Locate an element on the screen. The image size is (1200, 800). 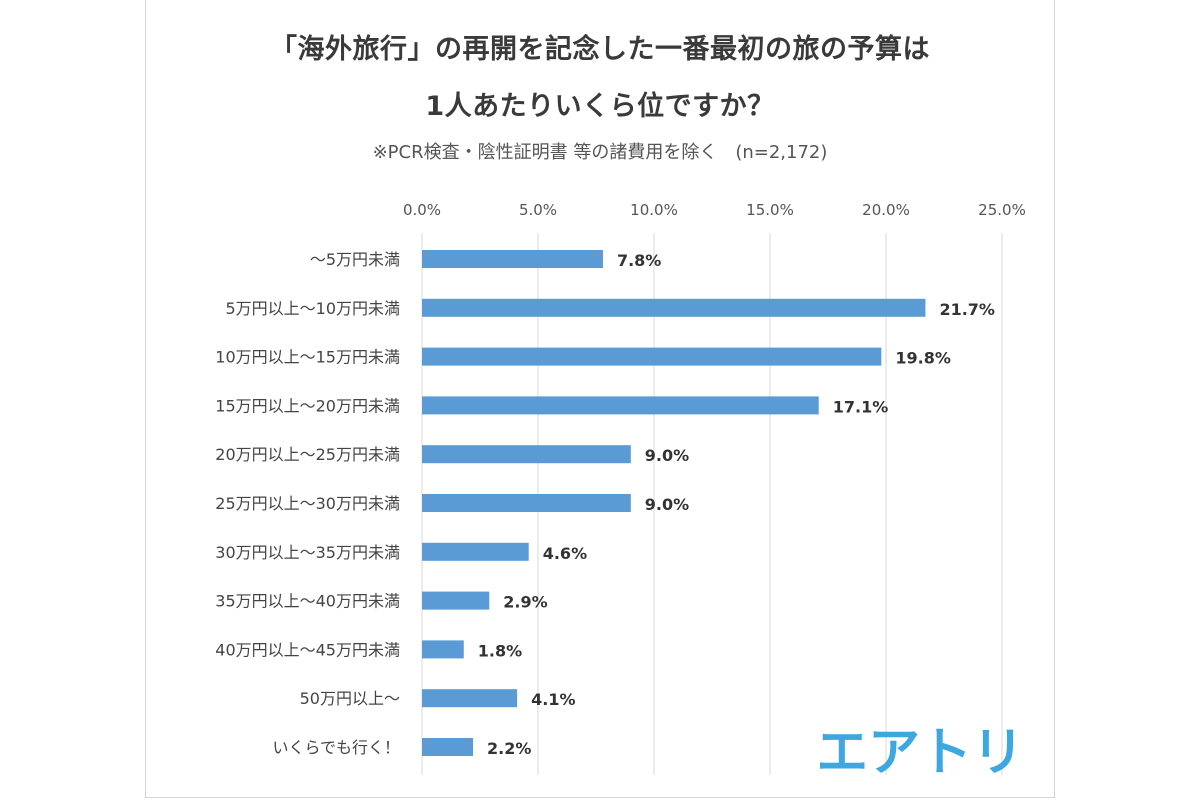
x-tick-label: 10.0% is located at coordinates (654, 210).